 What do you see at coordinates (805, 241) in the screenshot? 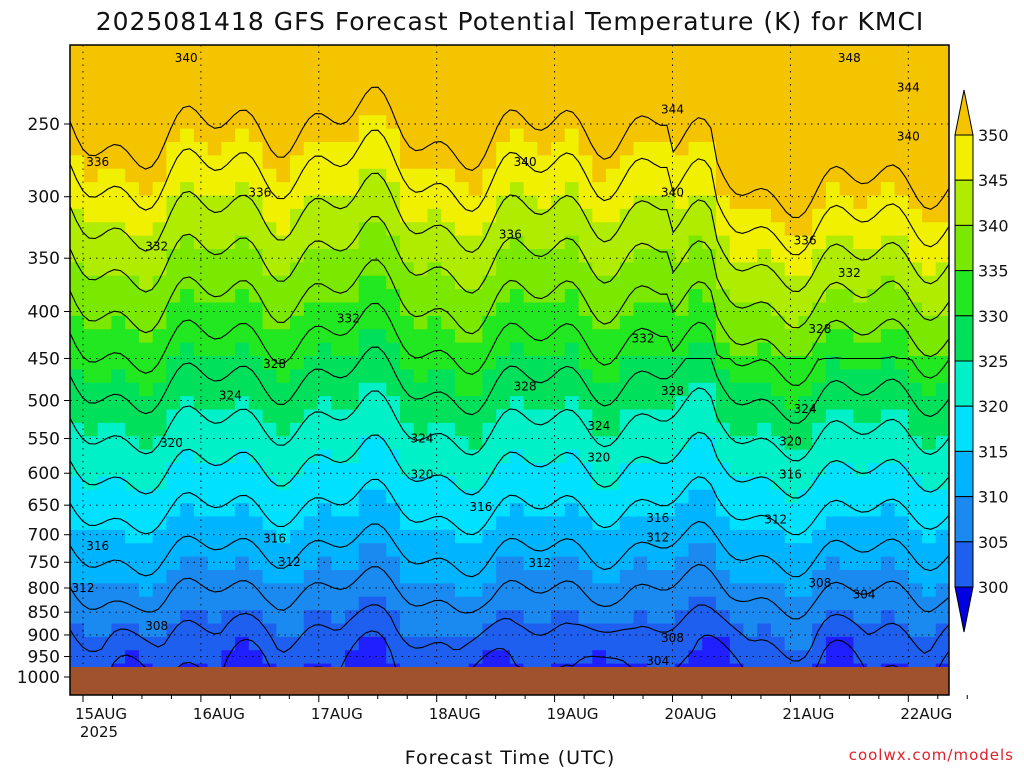
I see `contour-label: 336` at bounding box center [805, 241].